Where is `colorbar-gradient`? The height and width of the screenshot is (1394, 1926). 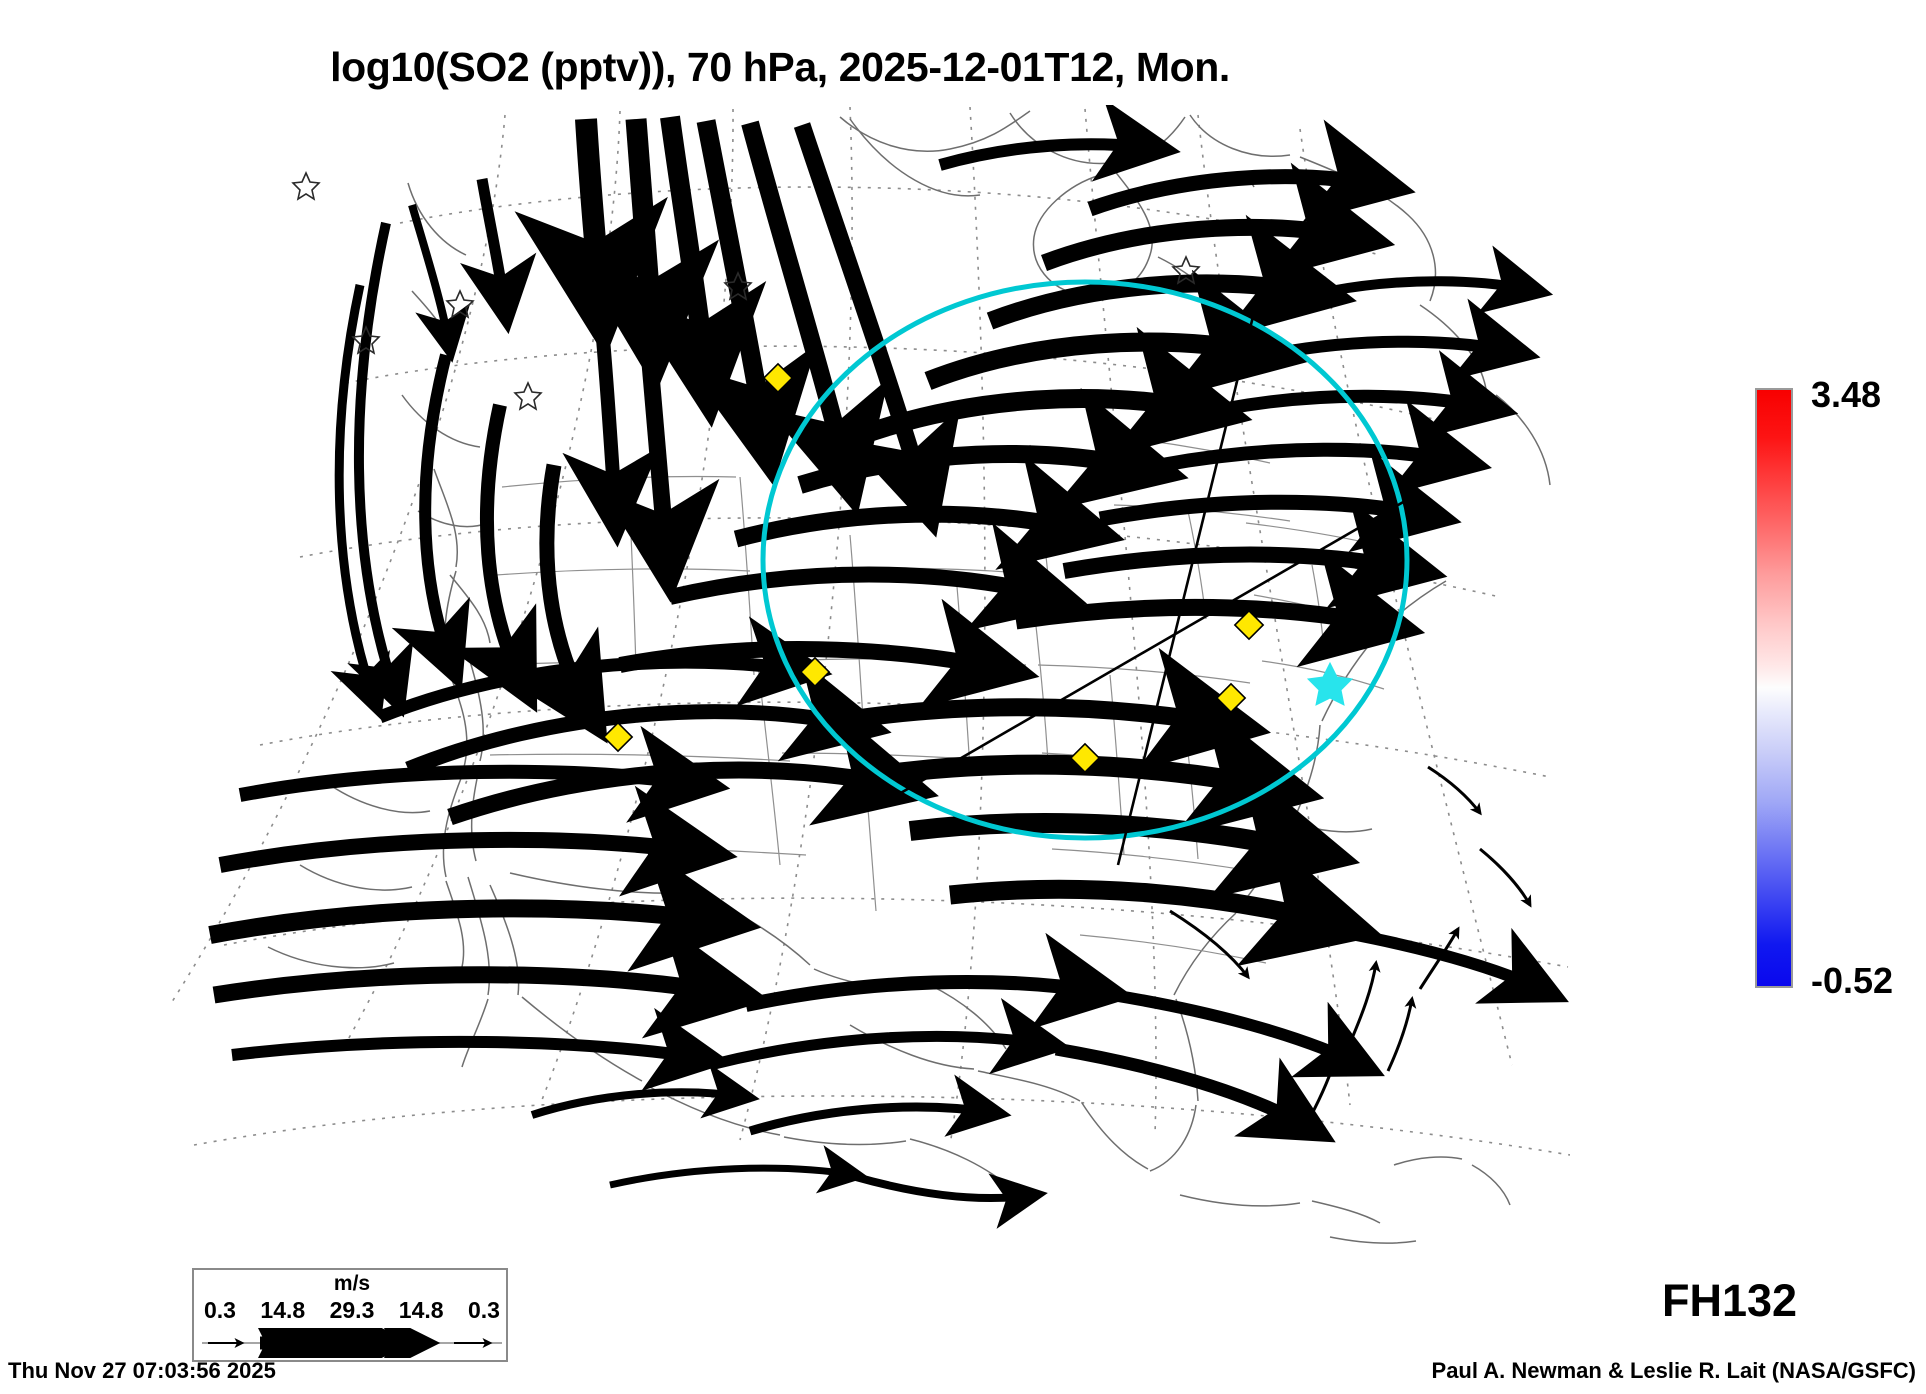 colorbar-gradient is located at coordinates (1774, 688).